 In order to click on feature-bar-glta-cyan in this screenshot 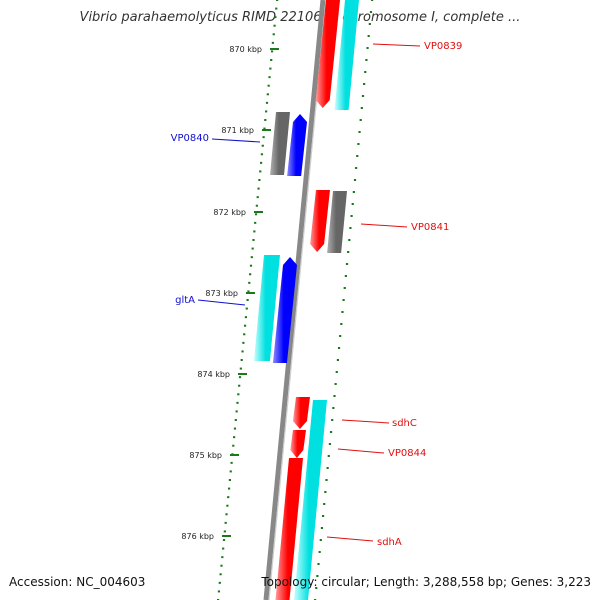, I will do `click(266, 308)`.